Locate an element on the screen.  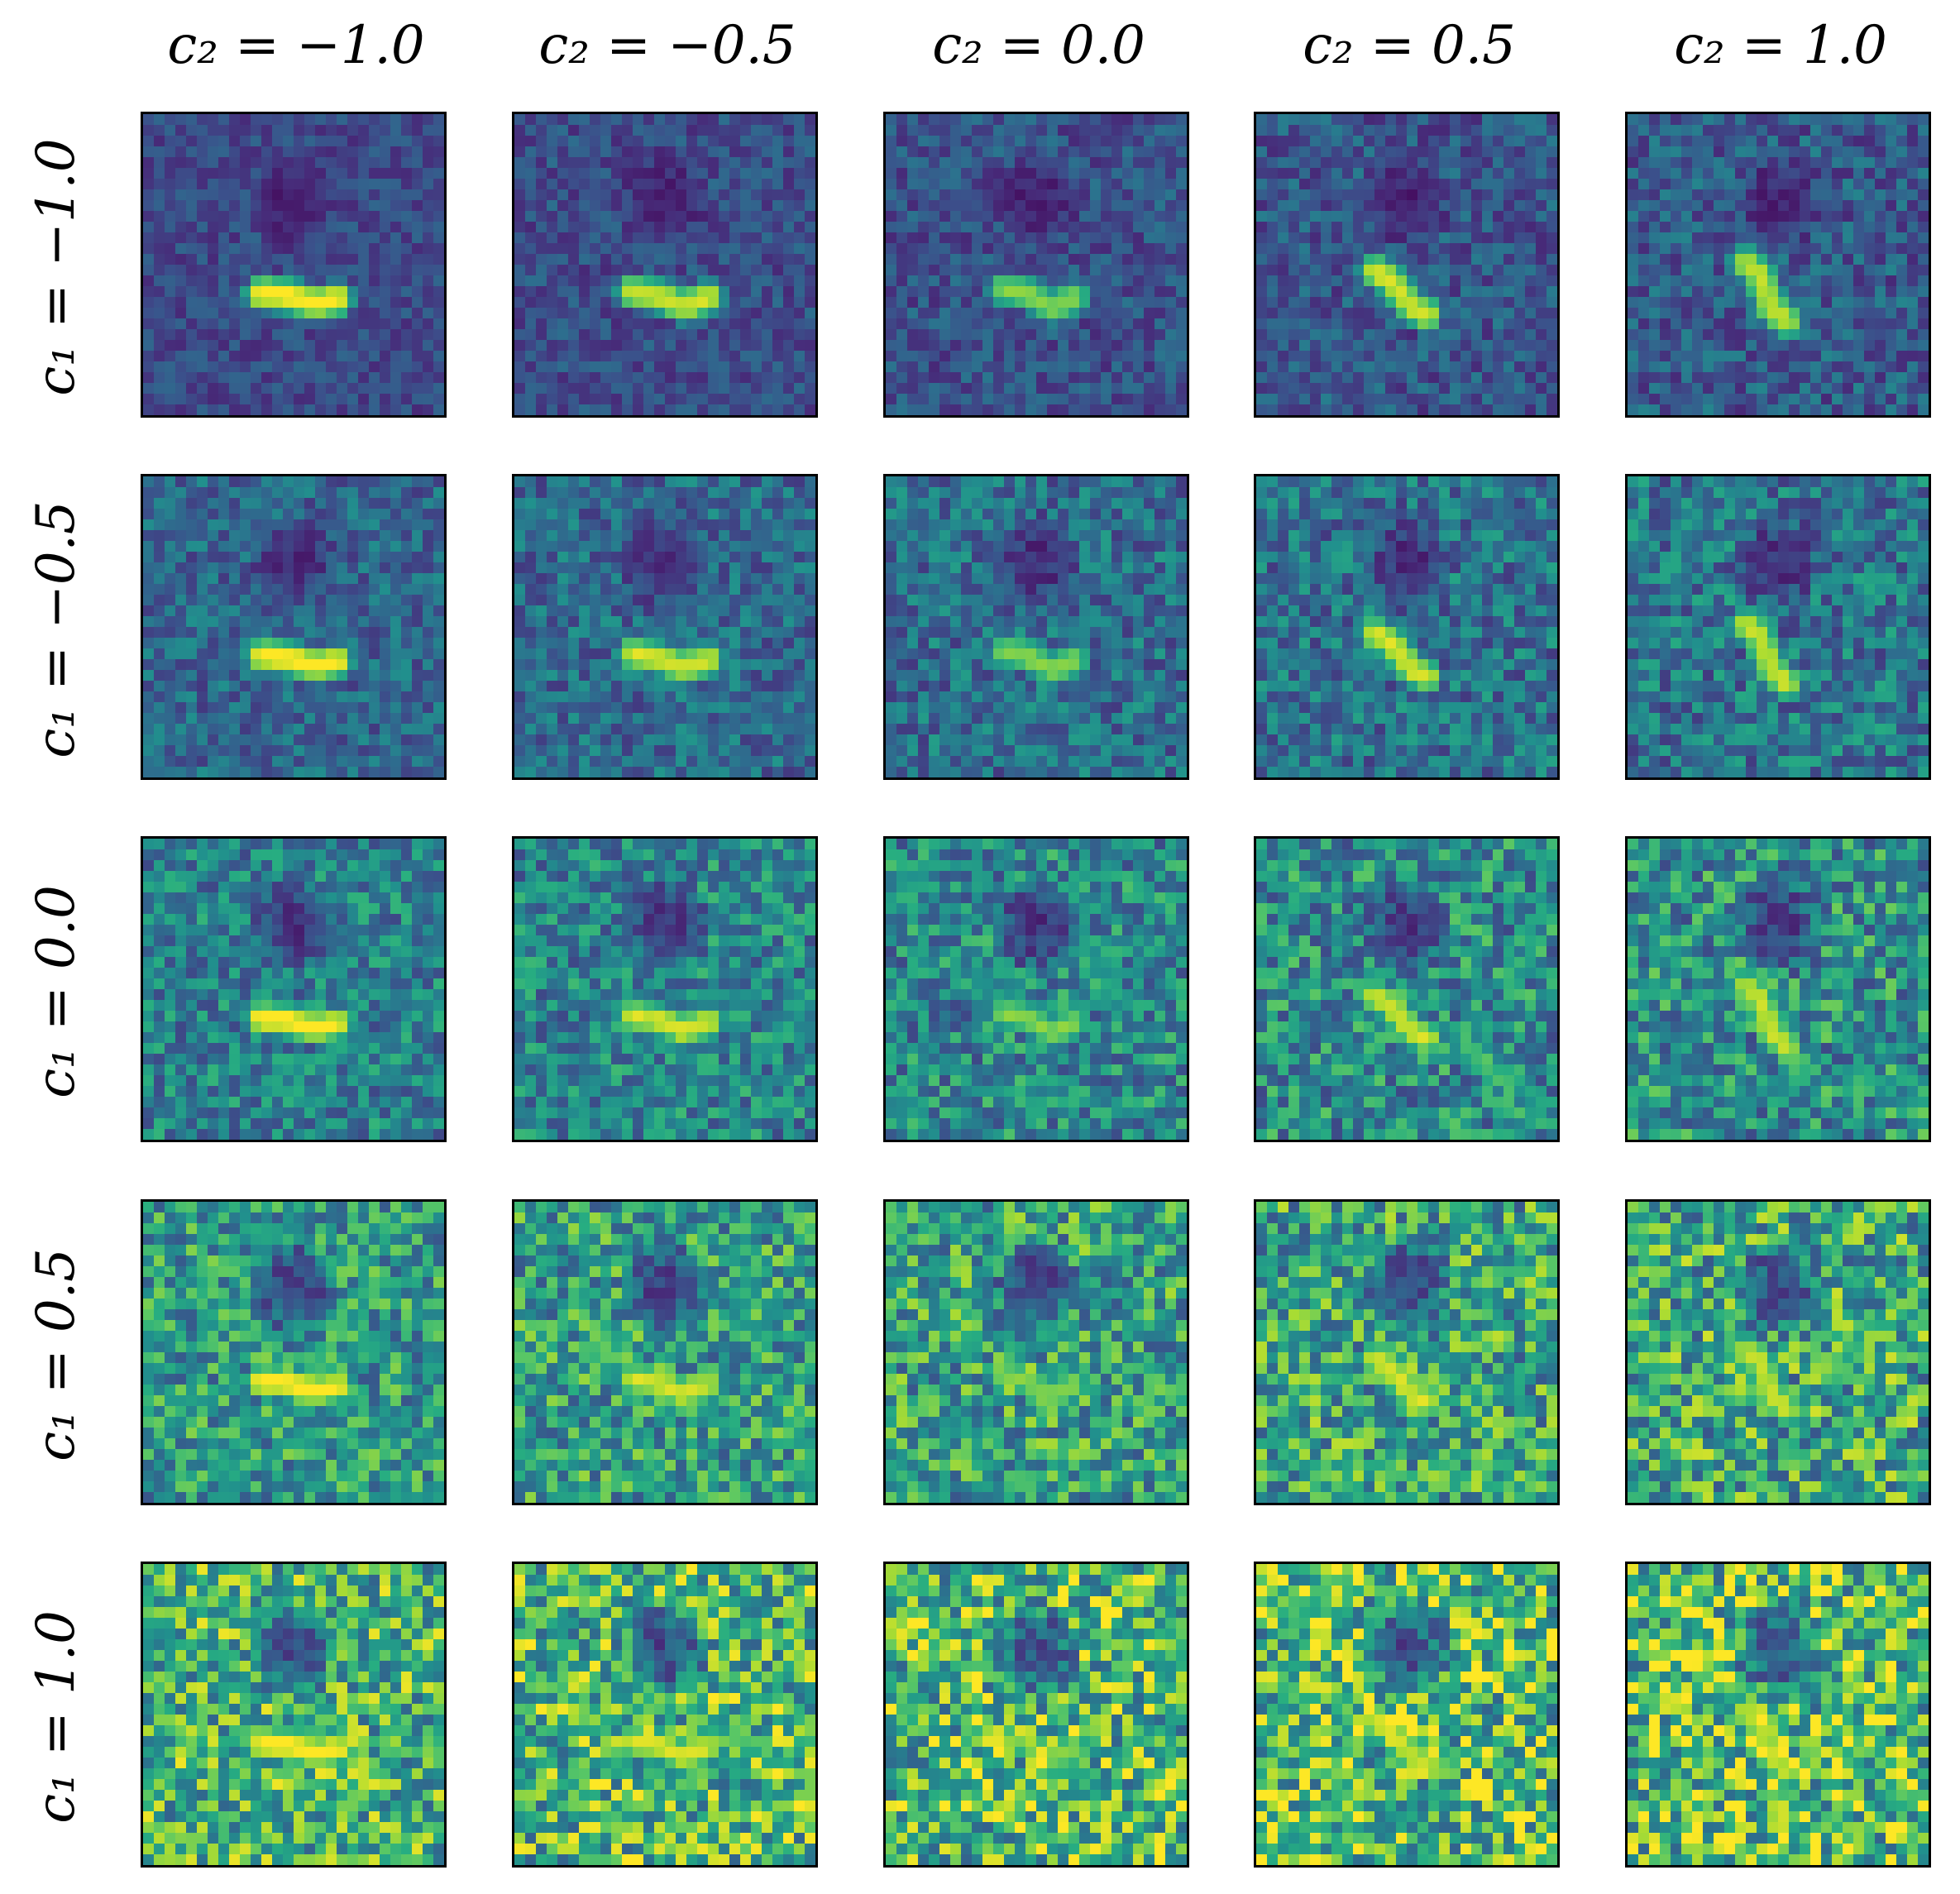
column-label: c₂ = 0.5 is located at coordinates (1409, 45).